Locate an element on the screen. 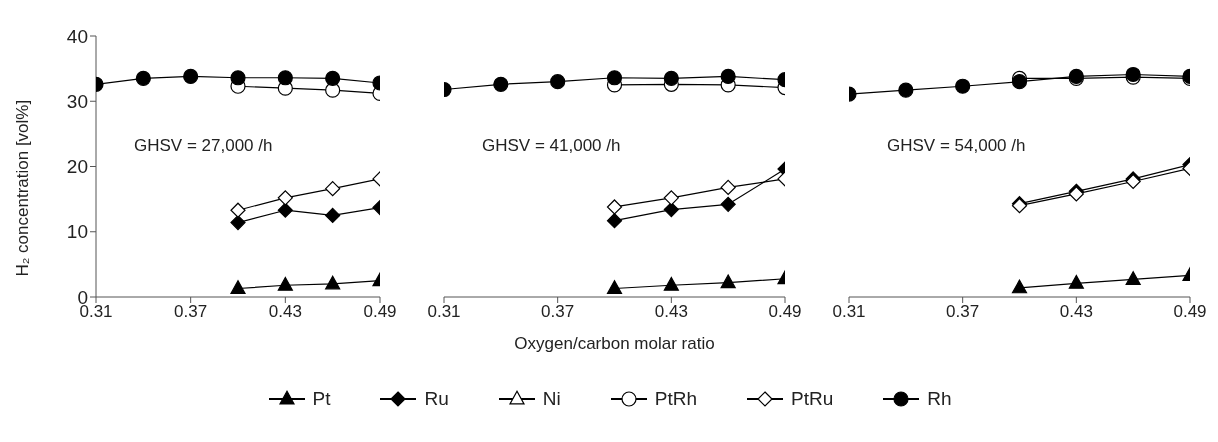 The image size is (1218, 442). y-tick-label: 40 is located at coordinates (77, 36).